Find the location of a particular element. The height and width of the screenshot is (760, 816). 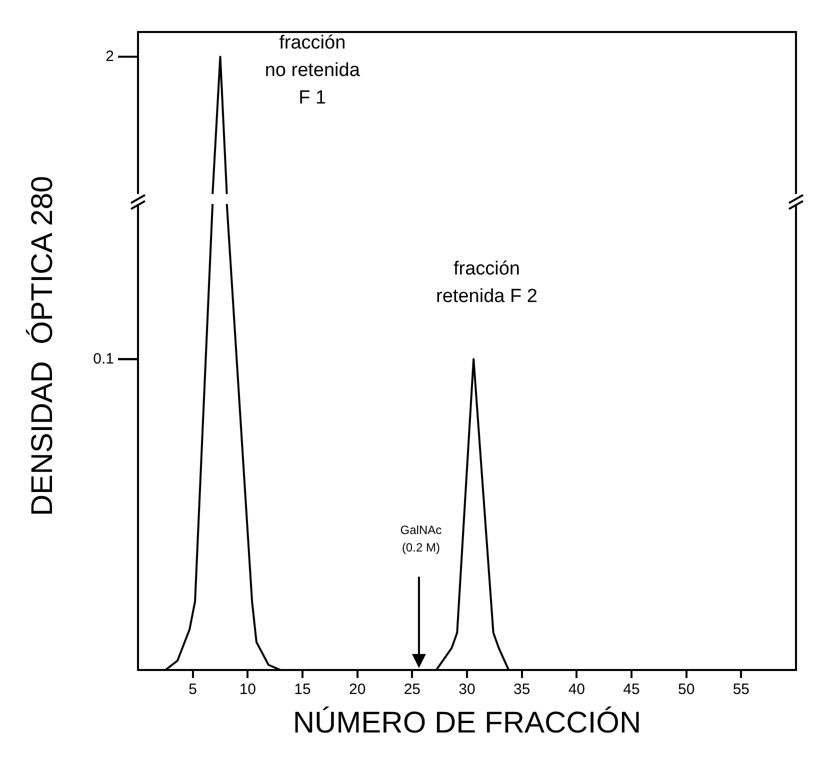

x-tick-label: 15 is located at coordinates (302, 689).